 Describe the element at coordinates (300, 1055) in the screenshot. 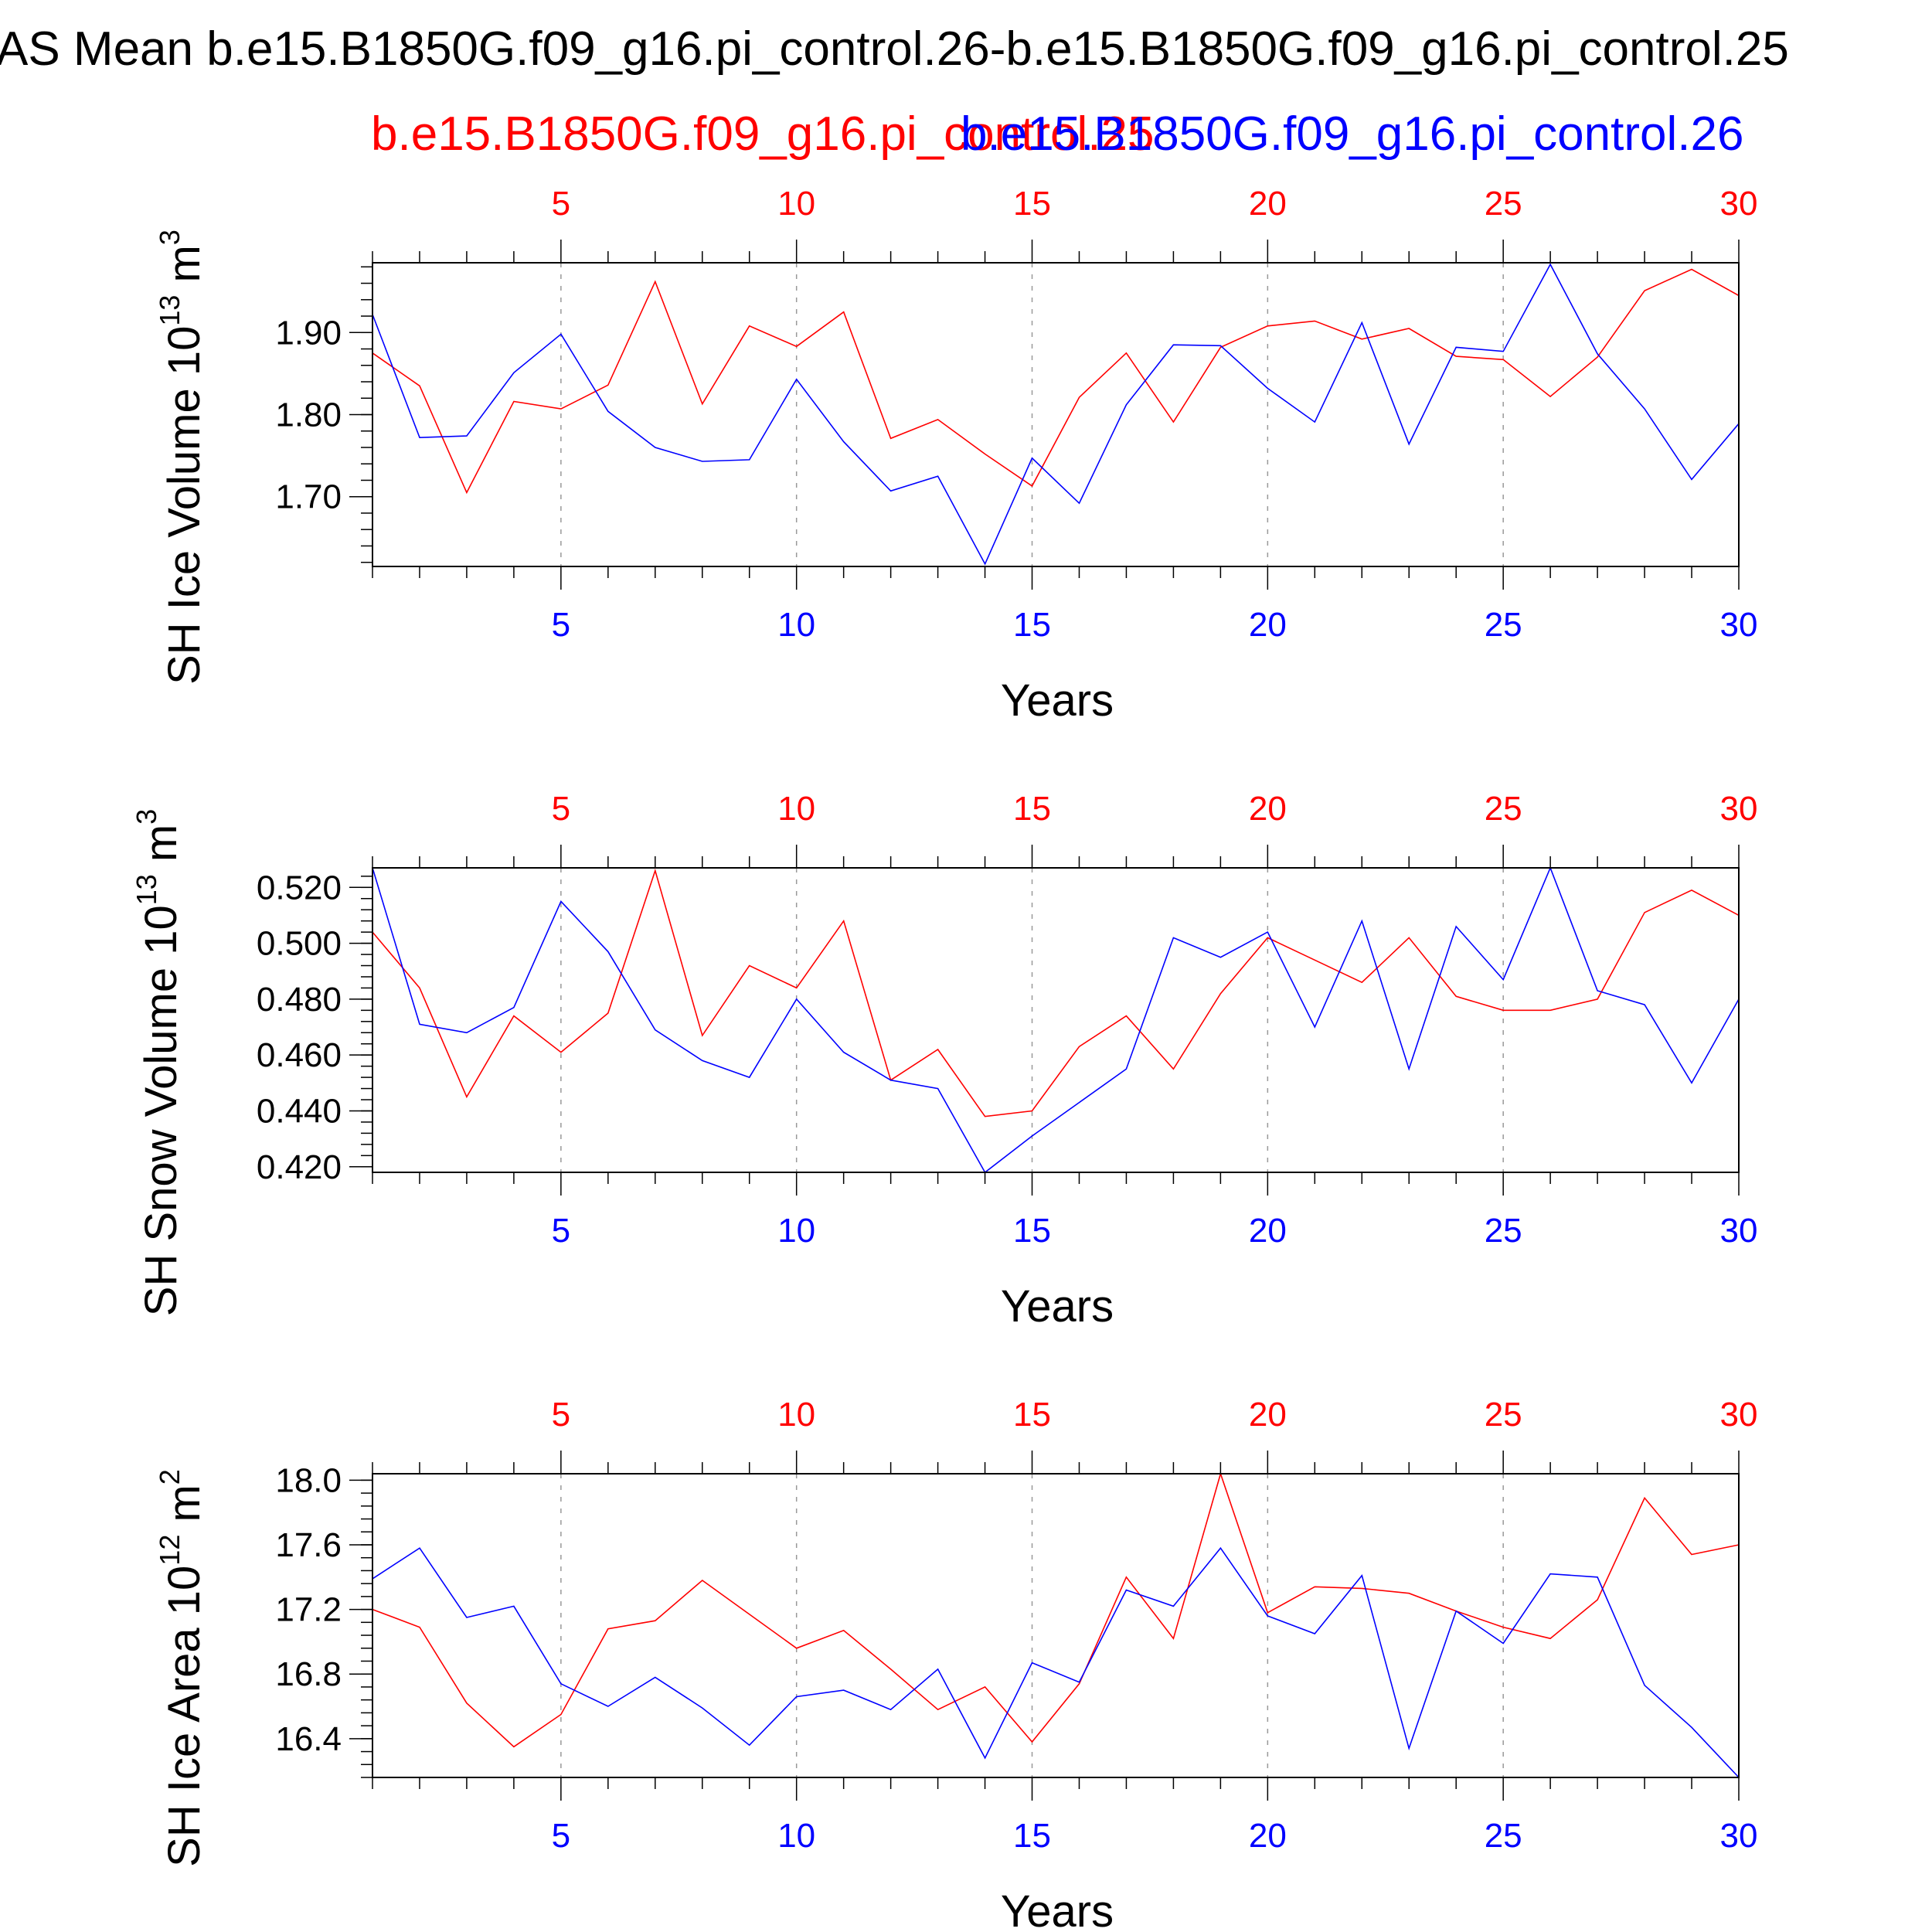

I see `y-tick-label: 0.460` at that location.